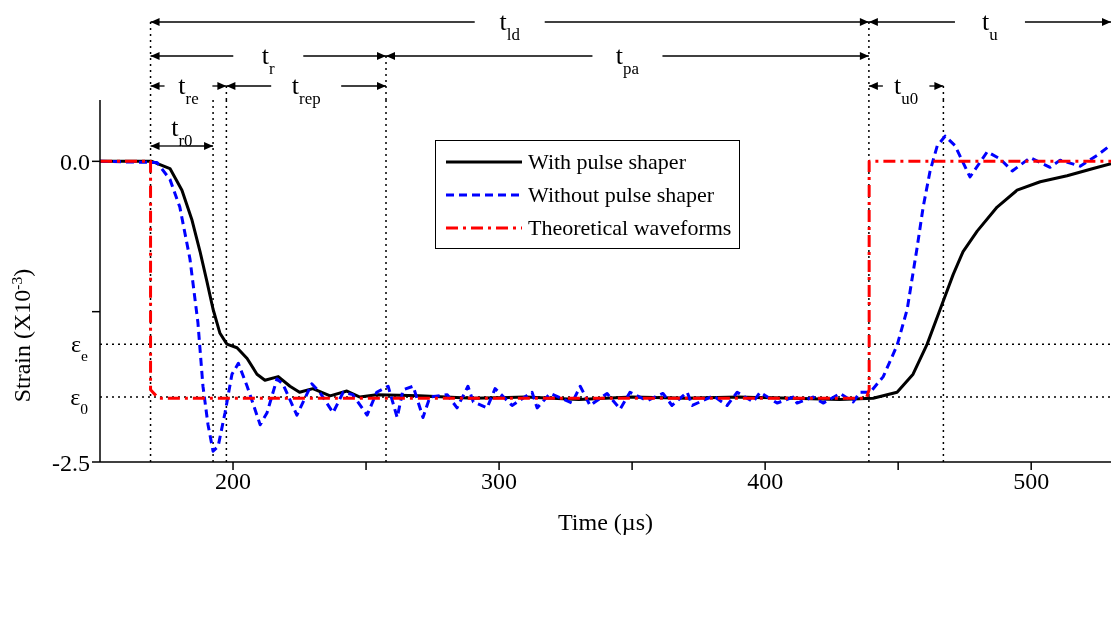  I want to click on text: t$_{u}$, so click(990, 25).